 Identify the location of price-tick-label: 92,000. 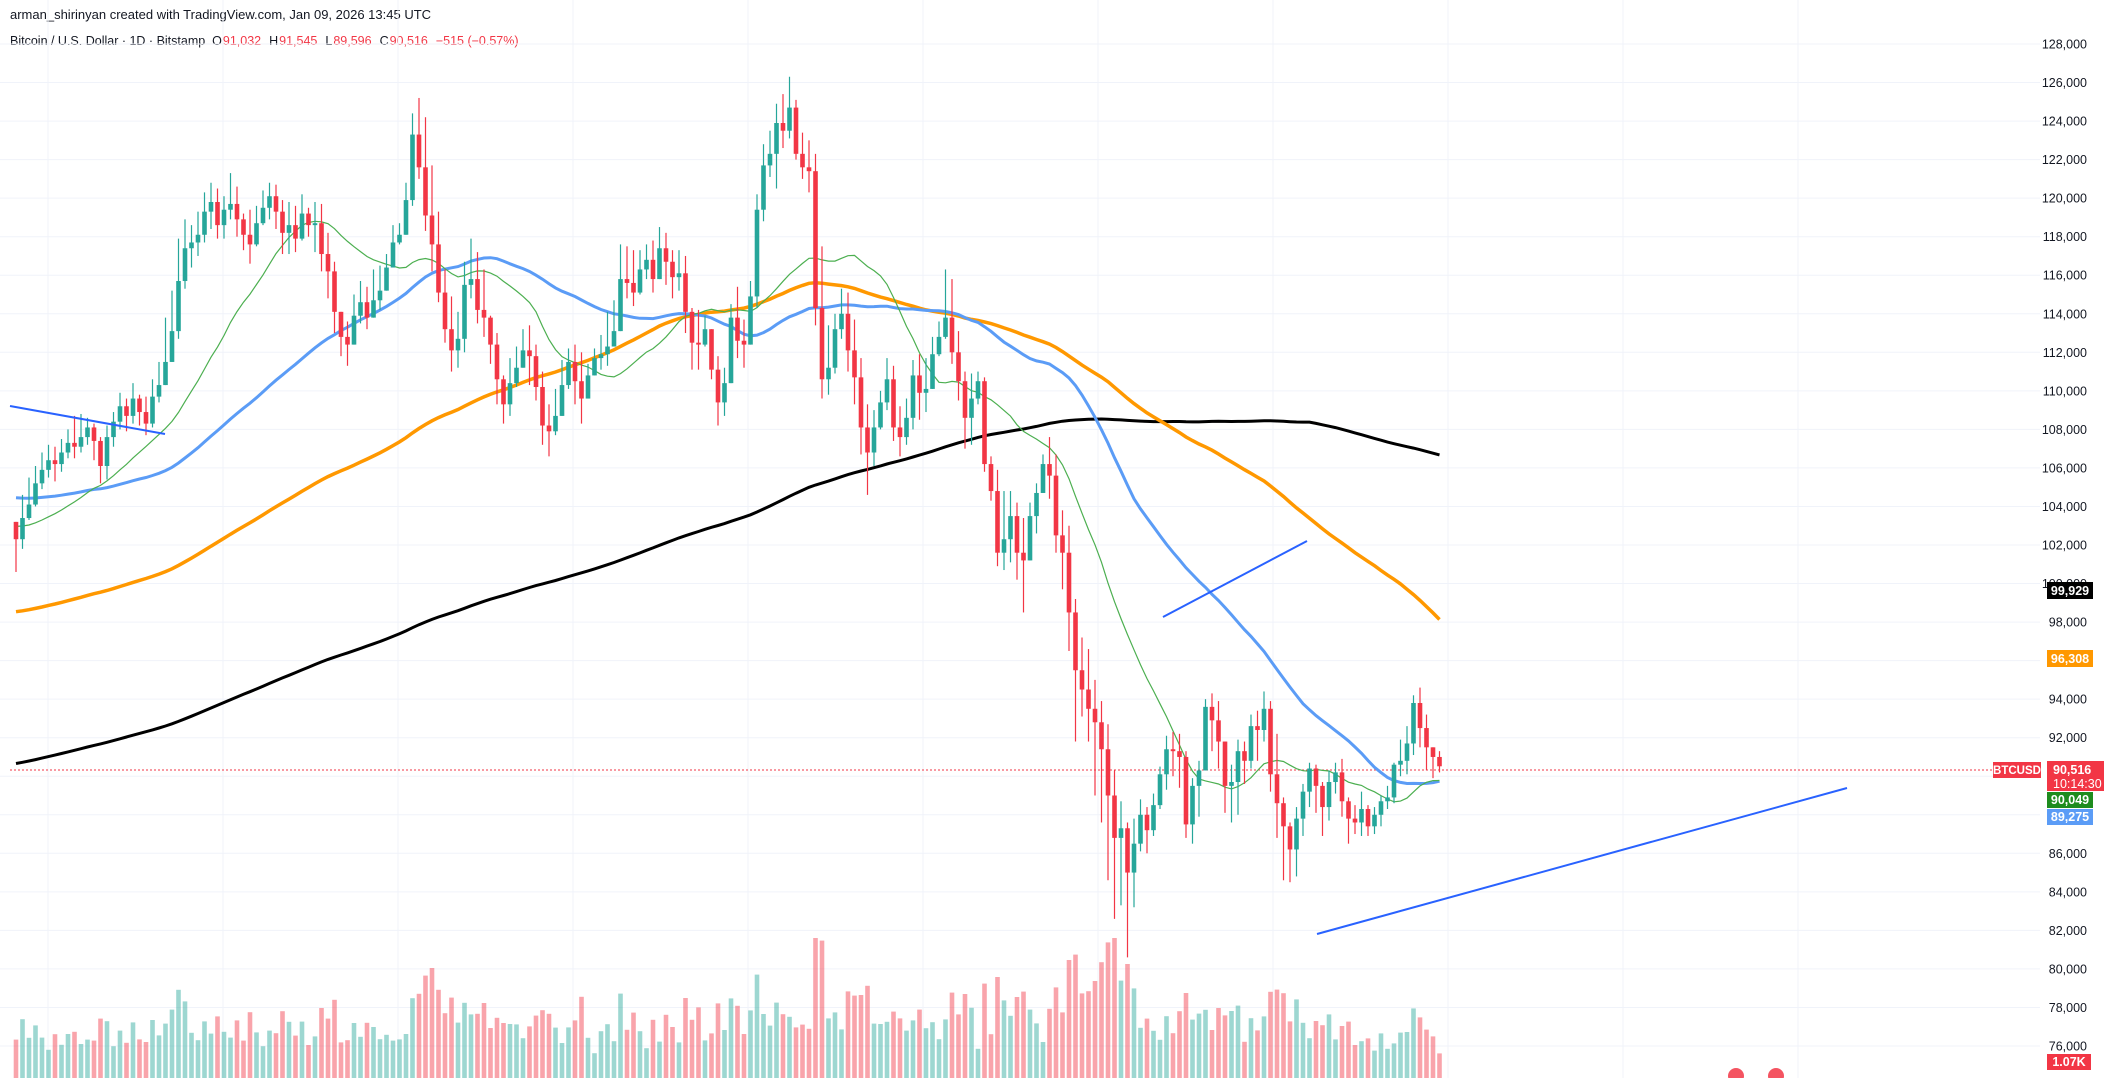
(2068, 738).